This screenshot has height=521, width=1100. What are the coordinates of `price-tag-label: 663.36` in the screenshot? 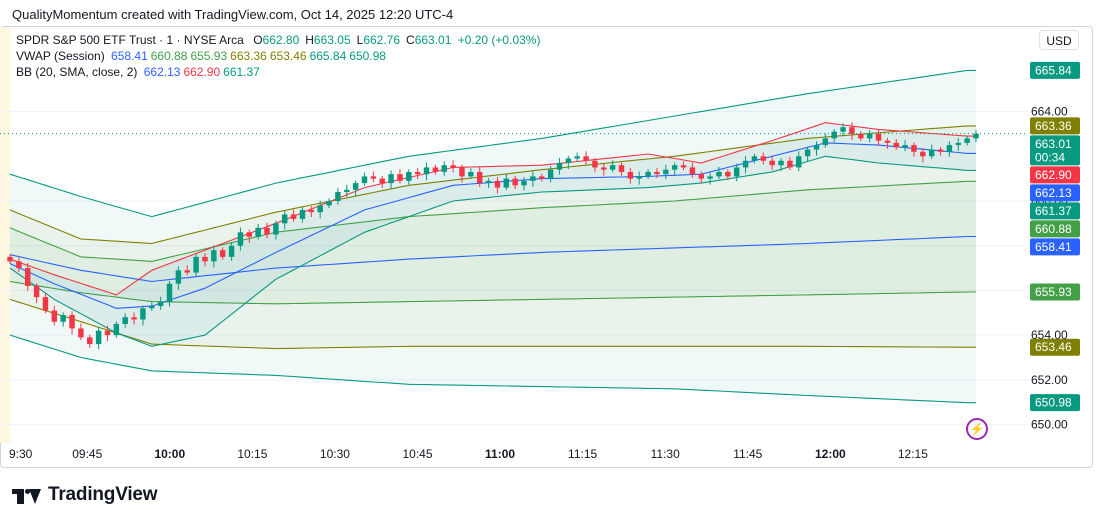 It's located at (1053, 126).